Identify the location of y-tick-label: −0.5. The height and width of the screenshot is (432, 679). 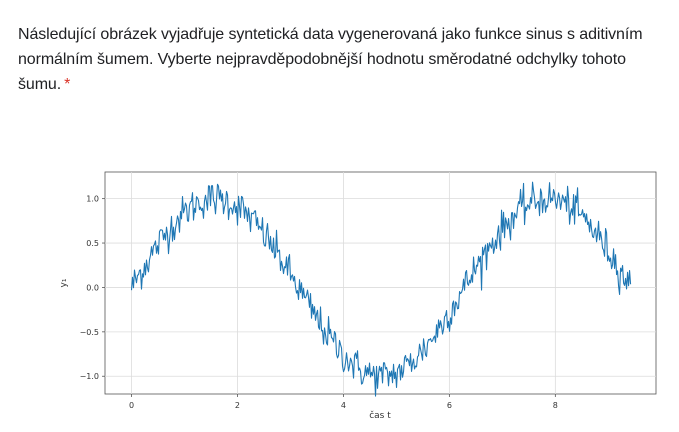
(89, 332).